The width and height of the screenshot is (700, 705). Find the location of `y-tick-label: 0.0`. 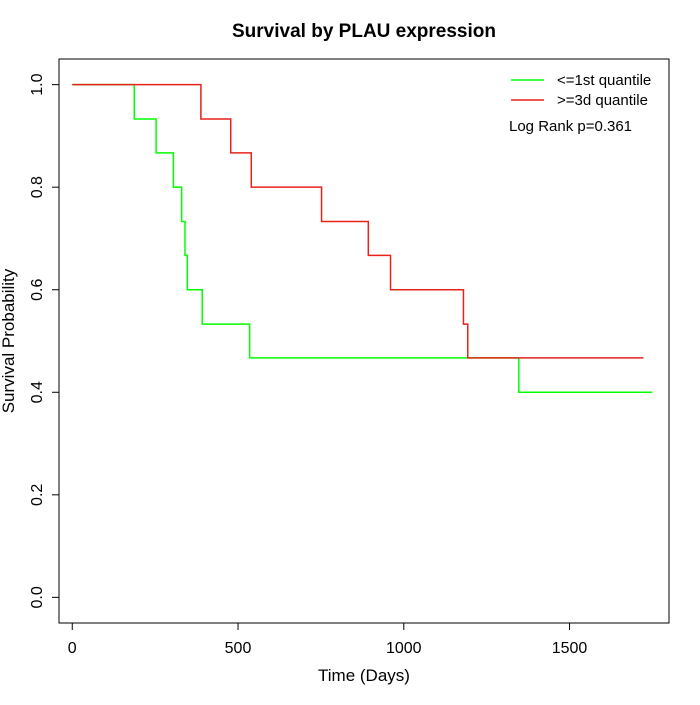

y-tick-label: 0.0 is located at coordinates (37, 597).